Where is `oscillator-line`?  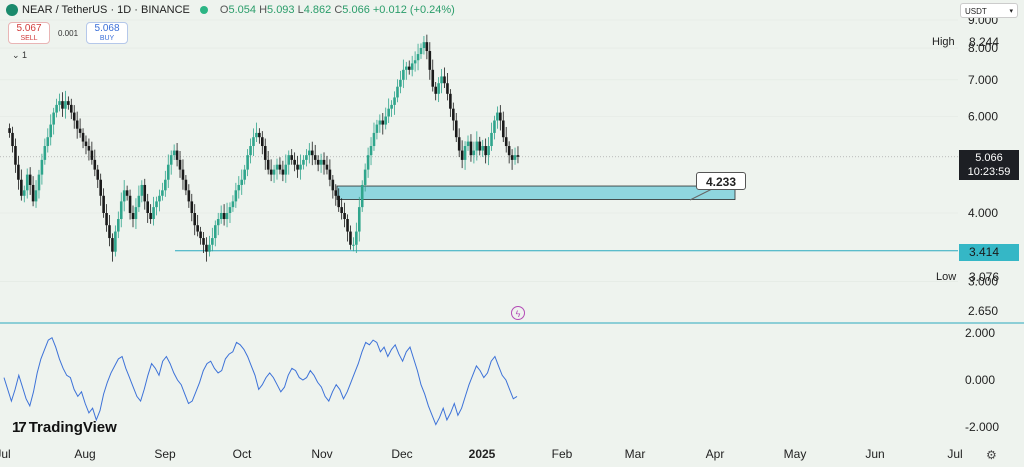
oscillator-line is located at coordinates (260, 381).